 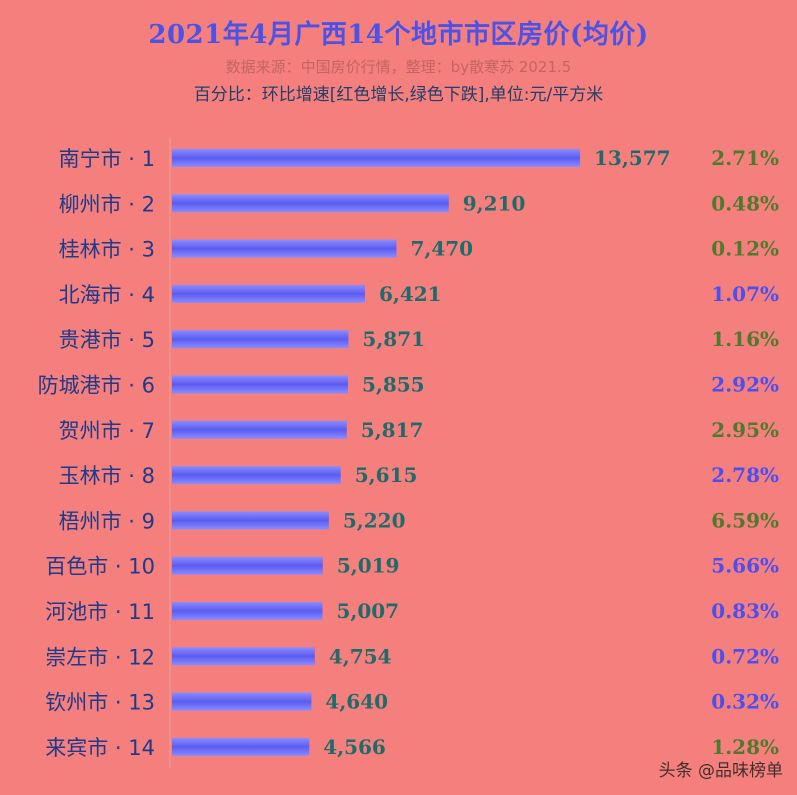 What do you see at coordinates (96, 386) in the screenshot?
I see `category-label: 防城港市 · 6` at bounding box center [96, 386].